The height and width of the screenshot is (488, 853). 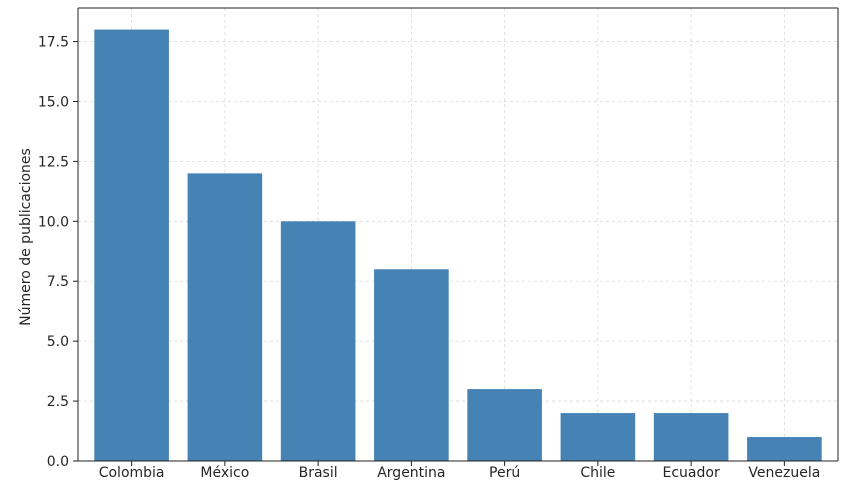 I want to click on y-tick-label: 17.5, so click(x=53, y=43).